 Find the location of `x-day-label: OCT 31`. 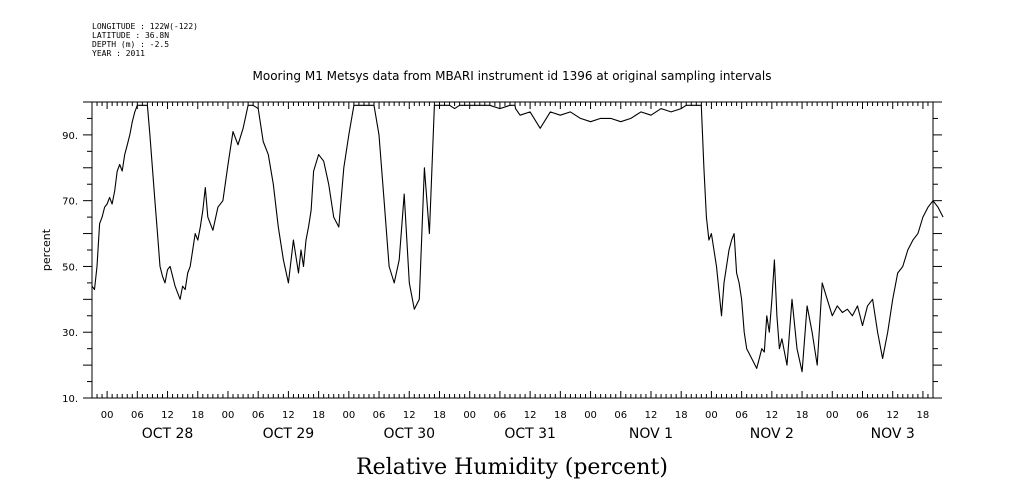

x-day-label: OCT 31 is located at coordinates (530, 434).